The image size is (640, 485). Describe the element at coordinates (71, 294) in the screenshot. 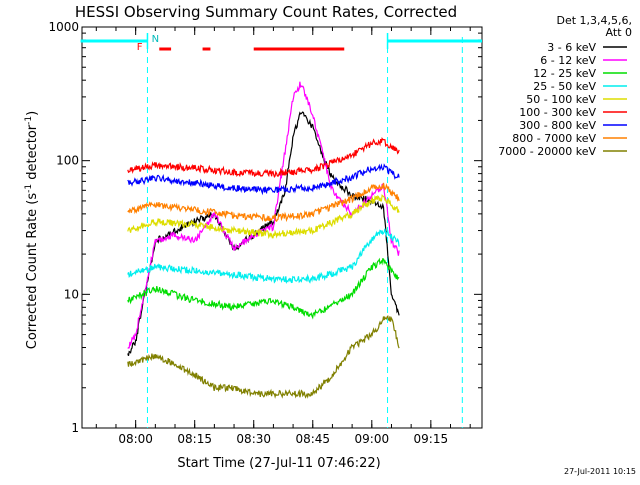

I see `y-tick-label: 10` at that location.